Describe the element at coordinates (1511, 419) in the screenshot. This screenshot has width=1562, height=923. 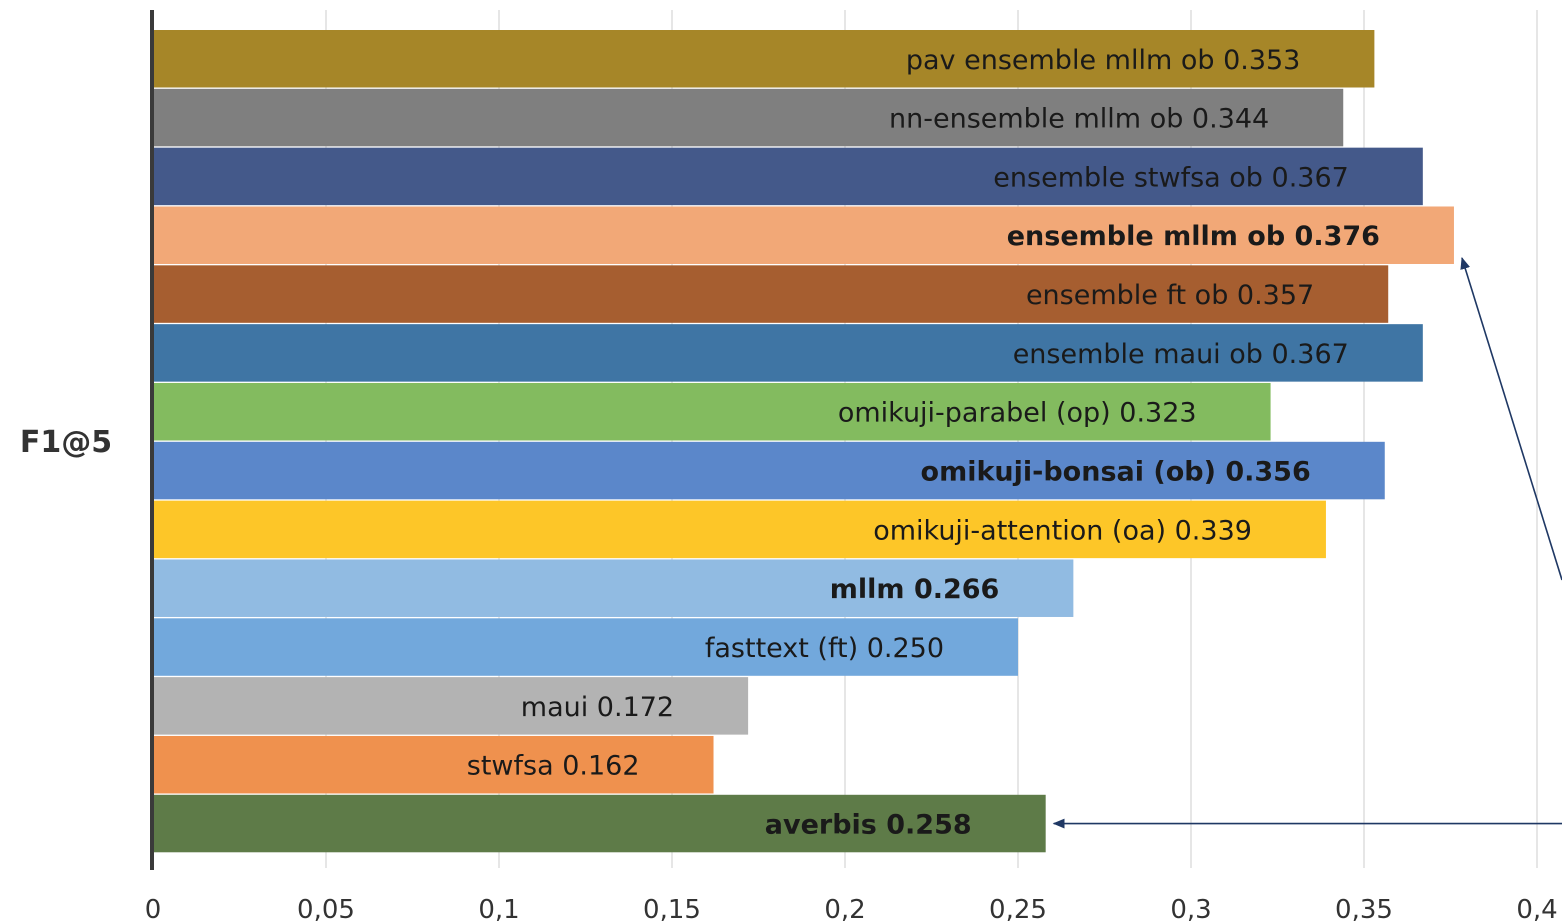
I see `annotation-arrow` at that location.